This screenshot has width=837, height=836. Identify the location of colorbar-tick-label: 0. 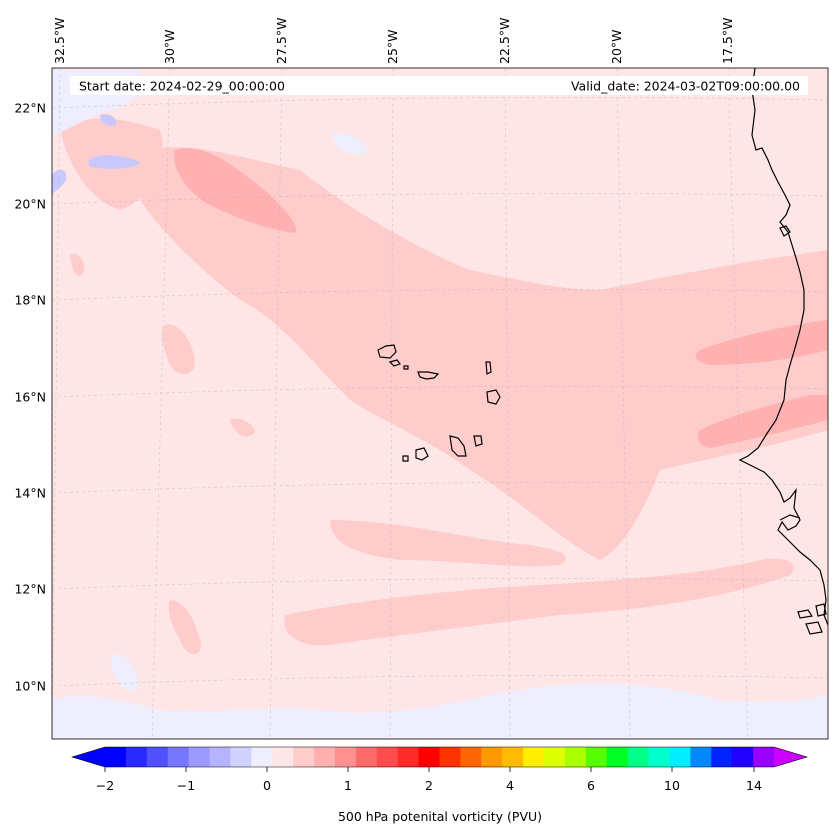
(267, 785).